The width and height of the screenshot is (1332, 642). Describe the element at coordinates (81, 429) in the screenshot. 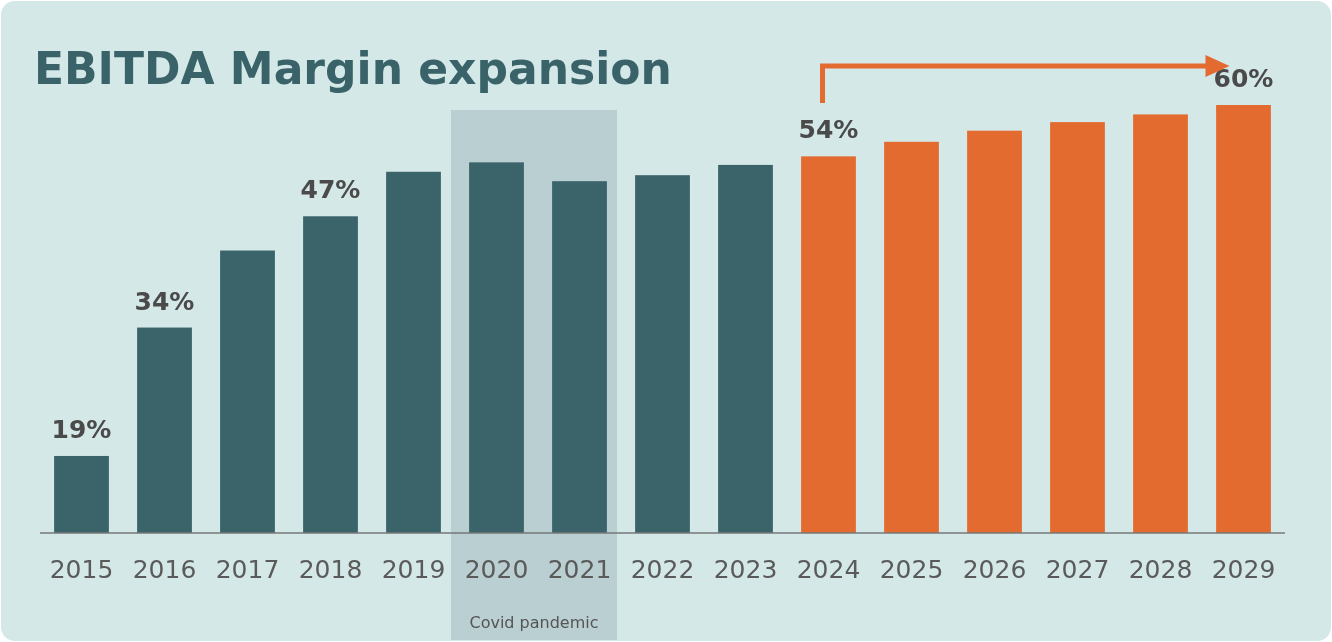

I see `data-label: 19%` at that location.